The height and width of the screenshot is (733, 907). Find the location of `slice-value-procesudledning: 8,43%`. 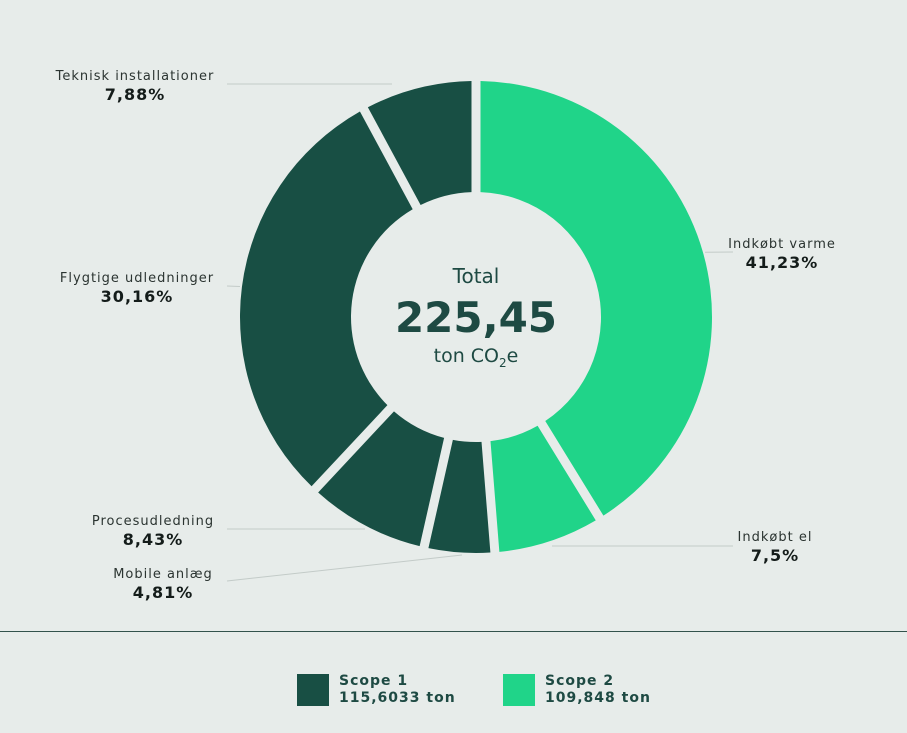

slice-value-procesudledning: 8,43% is located at coordinates (153, 539).